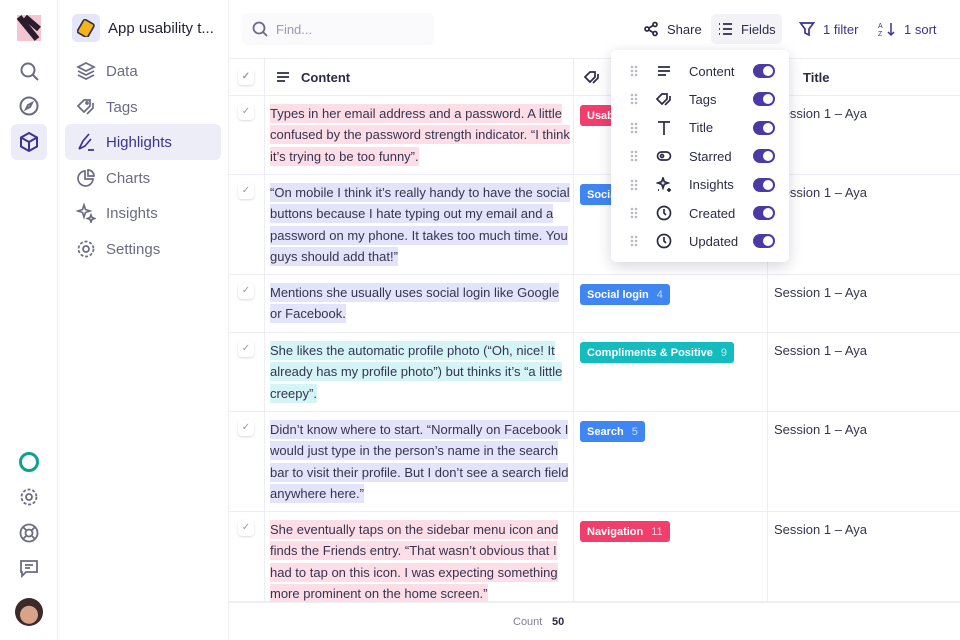  Describe the element at coordinates (86, 28) in the screenshot. I see `phone-icon` at that location.